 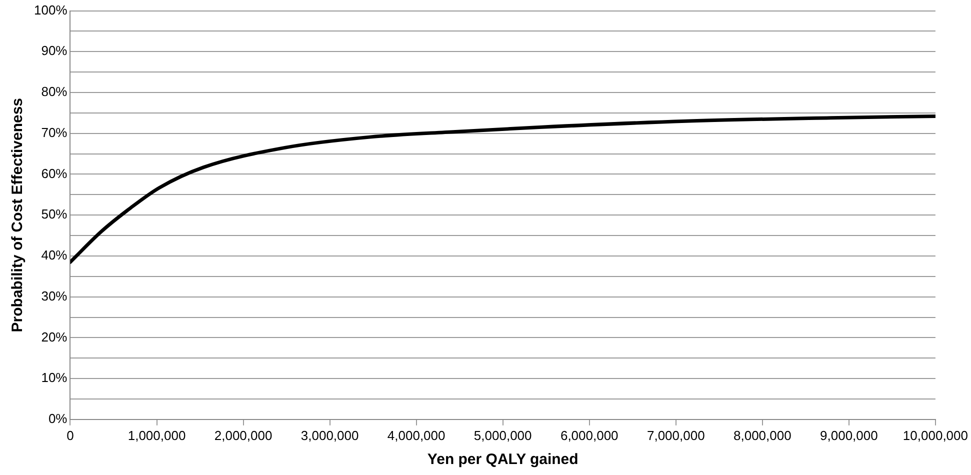 What do you see at coordinates (54, 92) in the screenshot?
I see `y-tick-label: 80%` at bounding box center [54, 92].